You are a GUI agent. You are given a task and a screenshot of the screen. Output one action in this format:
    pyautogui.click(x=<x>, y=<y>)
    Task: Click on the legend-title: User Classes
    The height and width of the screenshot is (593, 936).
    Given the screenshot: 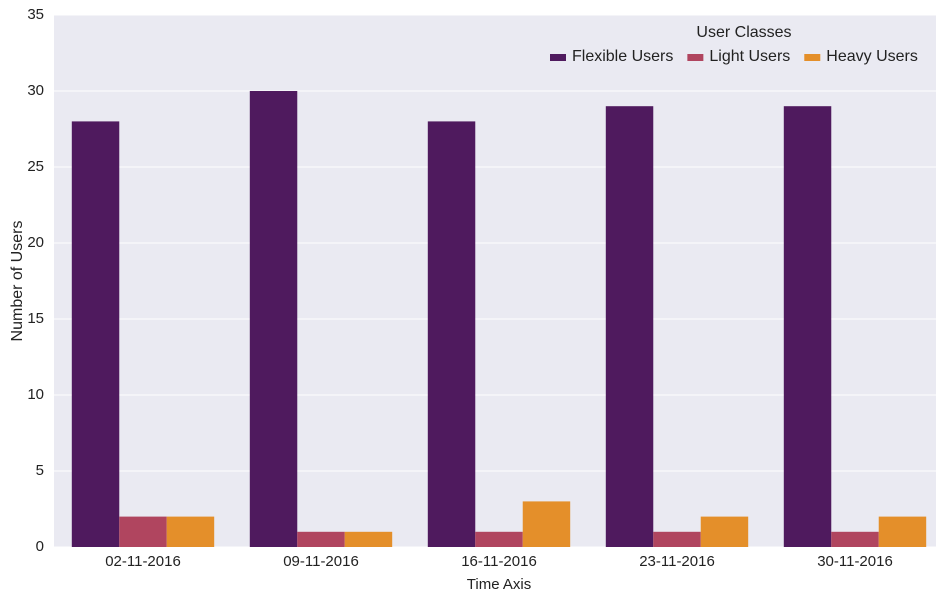 What is the action you would take?
    pyautogui.click(x=743, y=32)
    